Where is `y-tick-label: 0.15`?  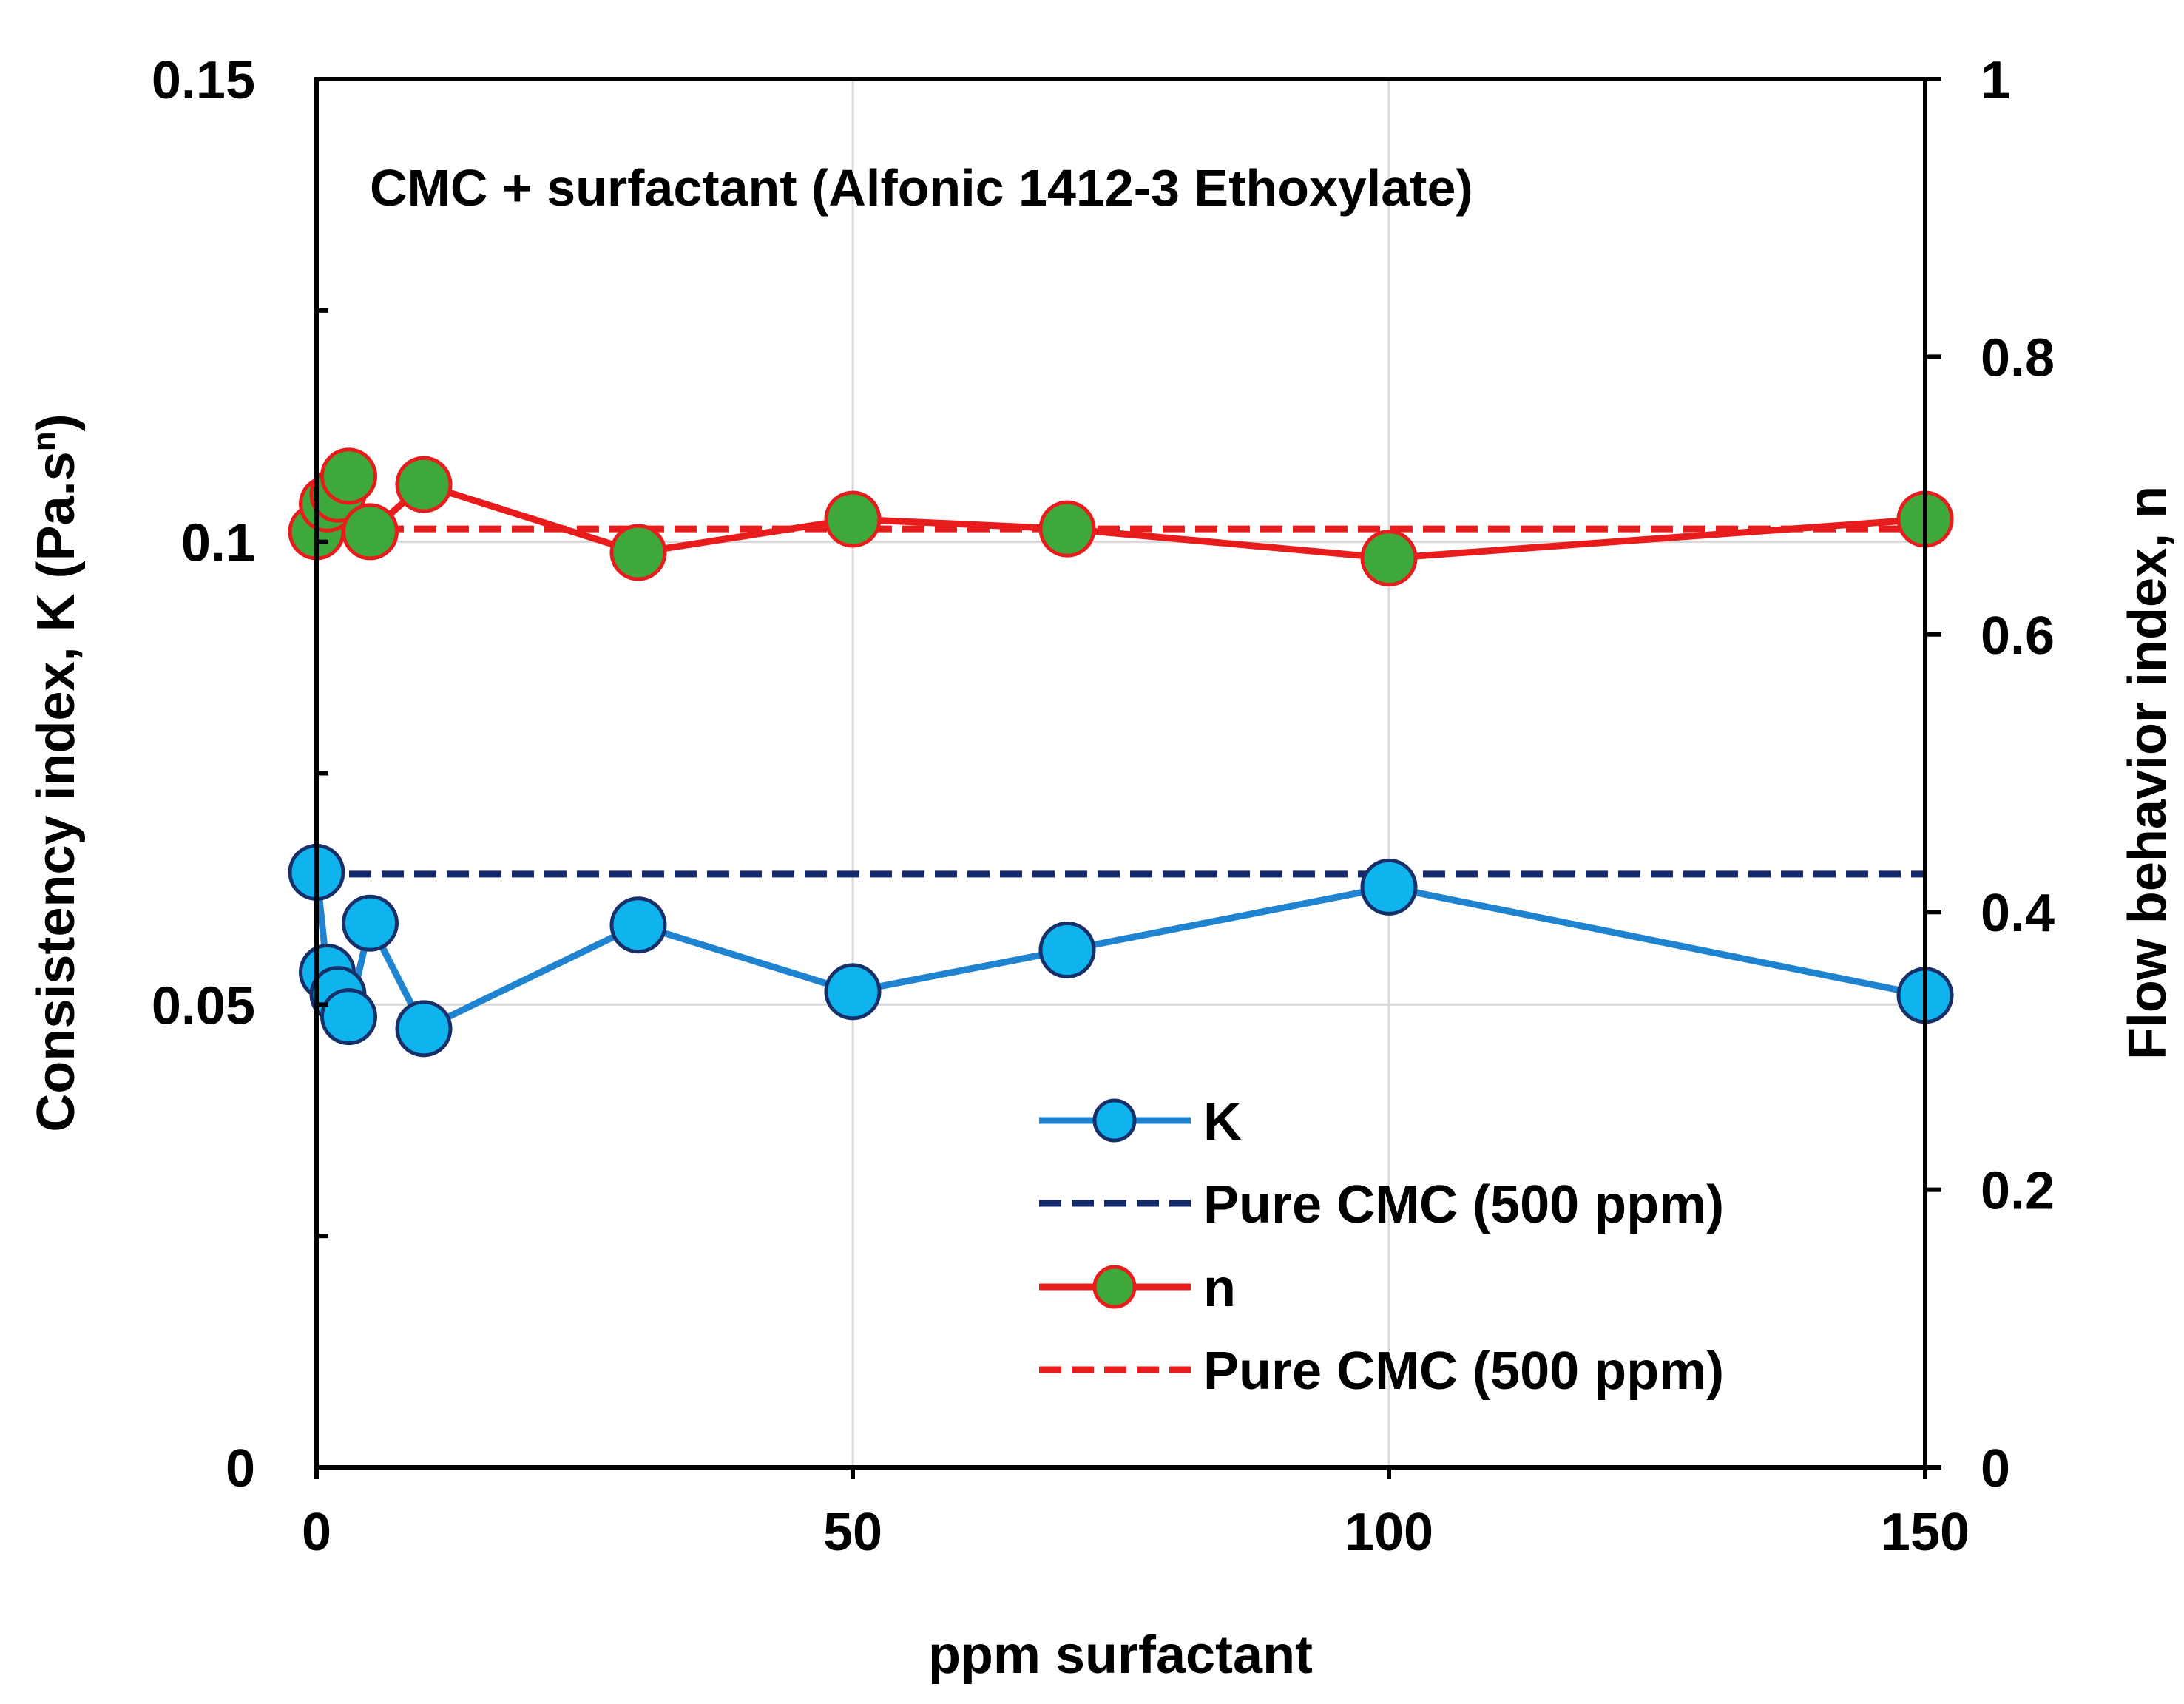
y-tick-label: 0.15 is located at coordinates (204, 81).